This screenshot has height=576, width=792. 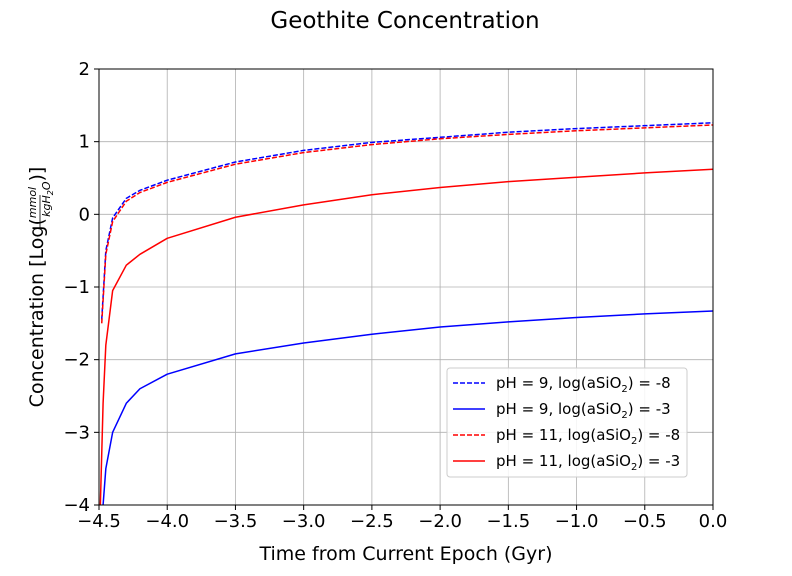 What do you see at coordinates (645, 521) in the screenshot?
I see `x-tick-label: −0.5` at bounding box center [645, 521].